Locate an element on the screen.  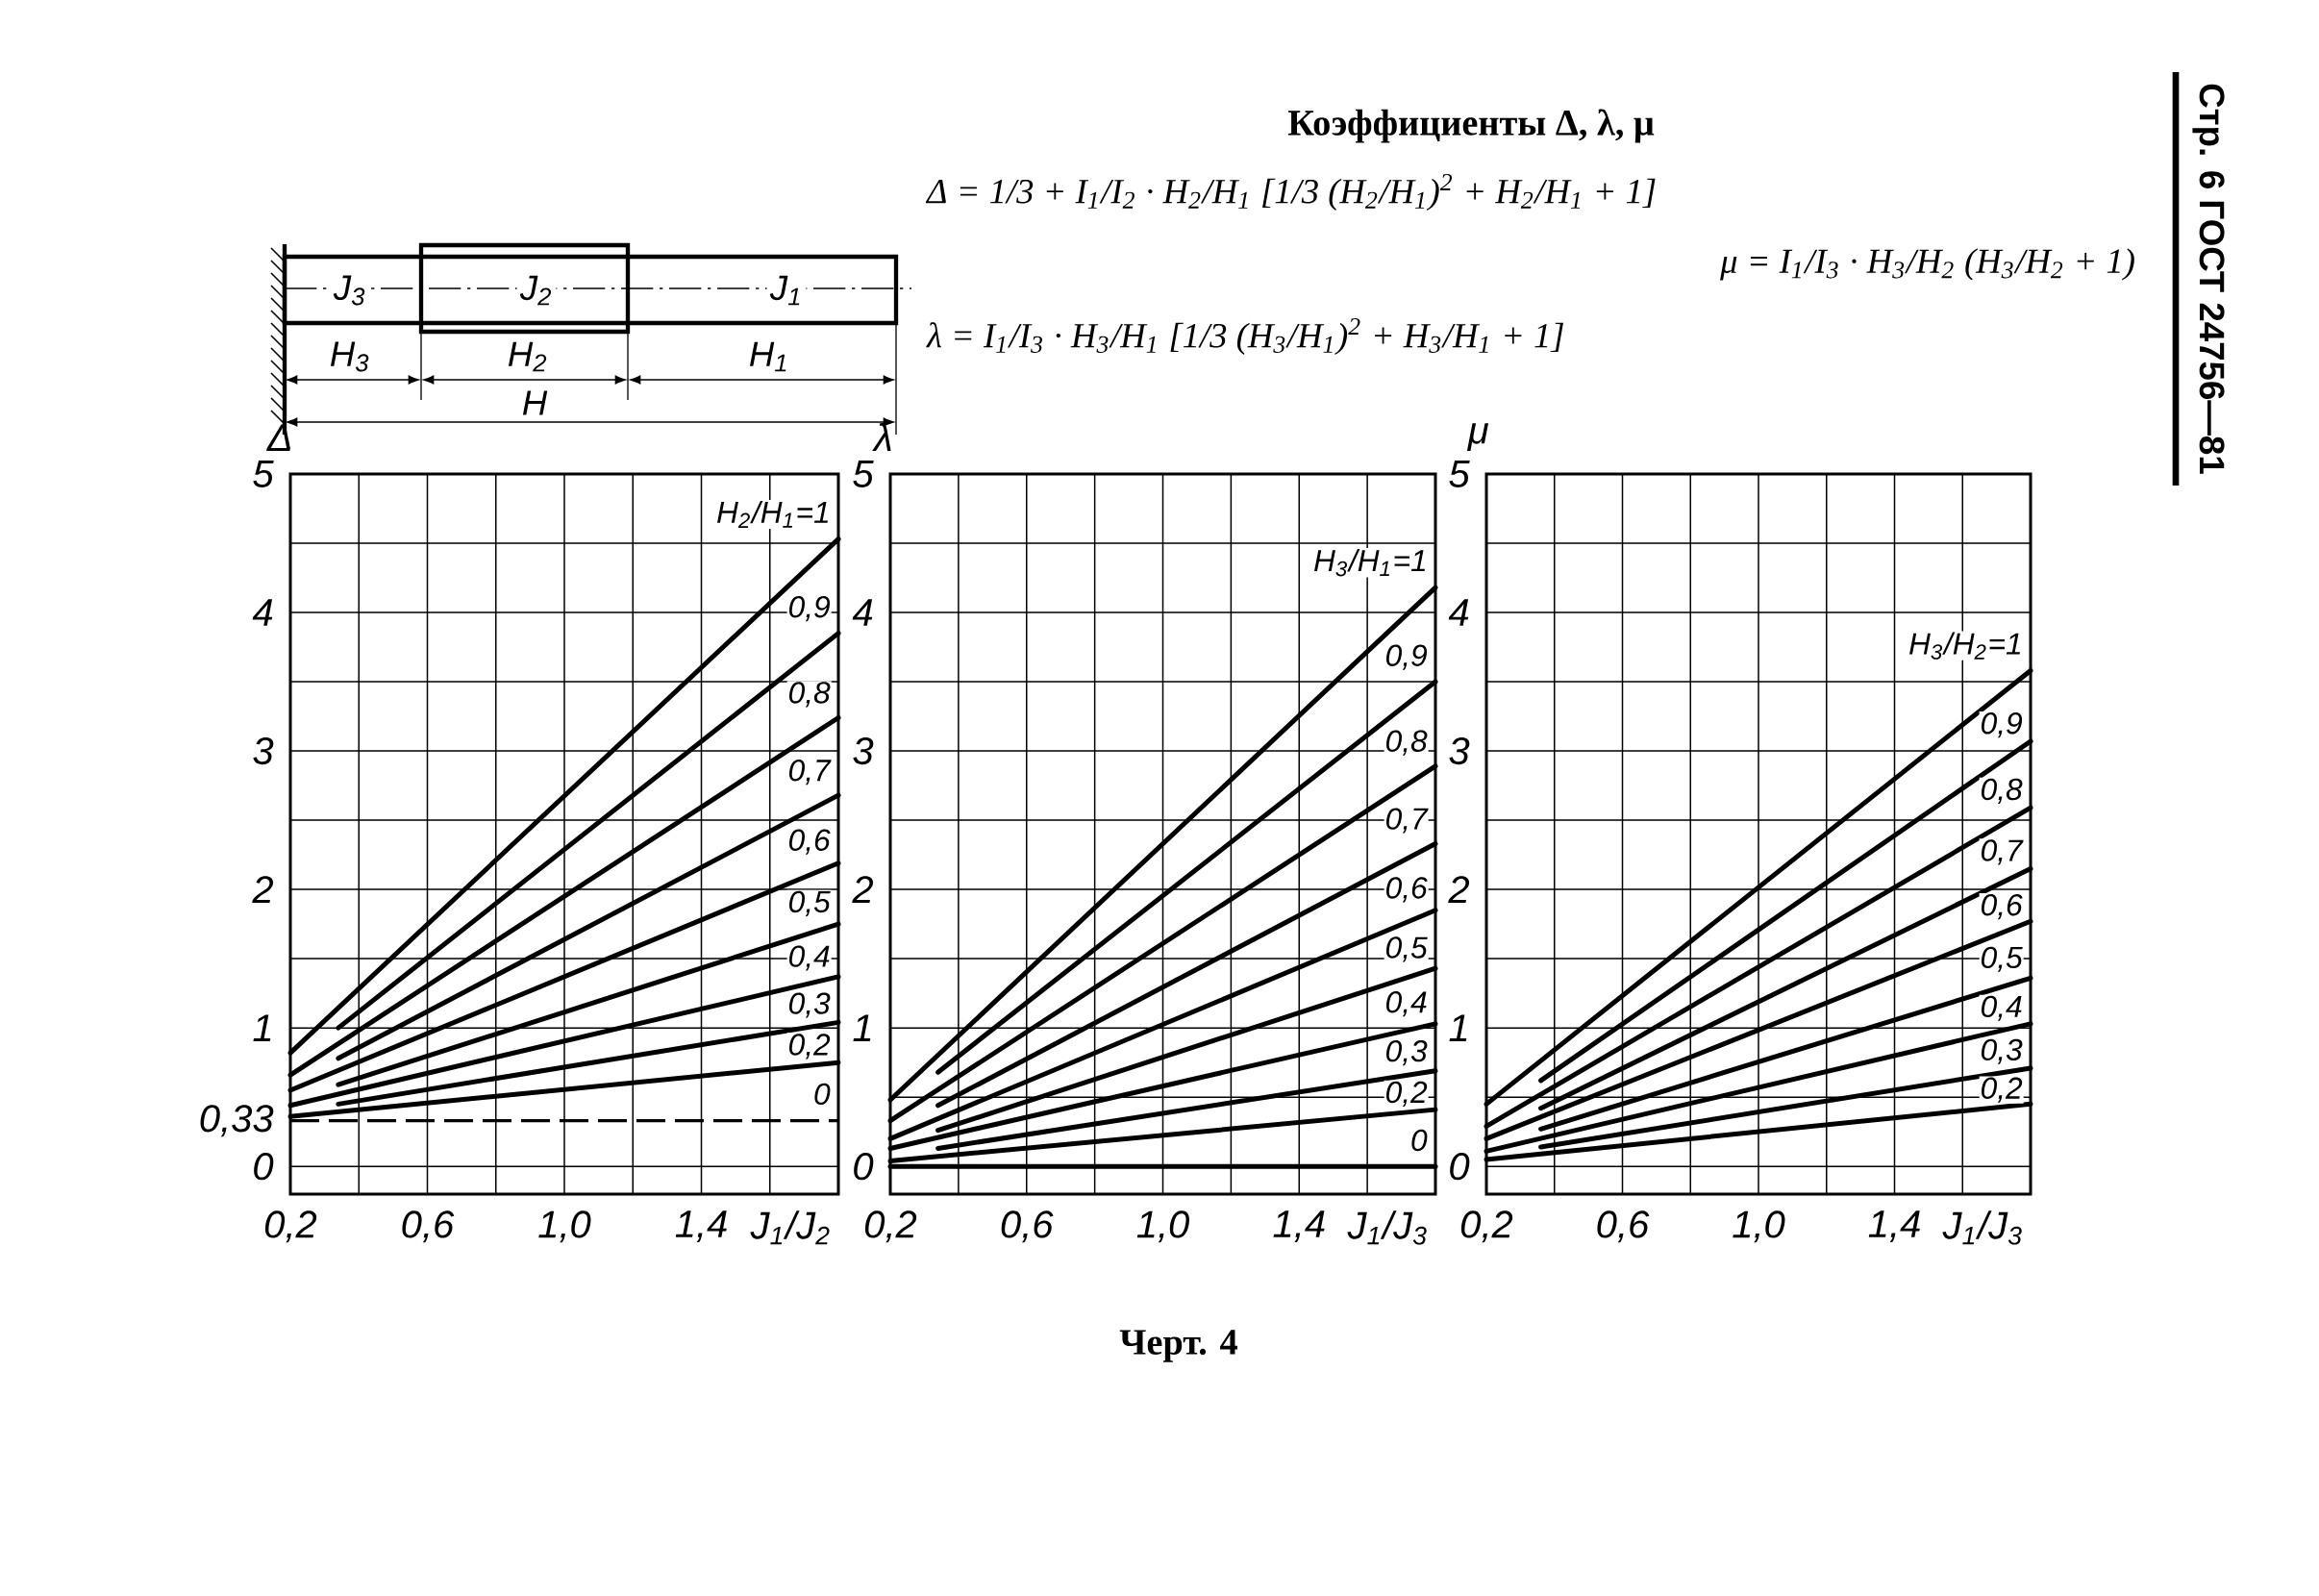
text: J$_{2}$ is located at coordinates (535, 290).